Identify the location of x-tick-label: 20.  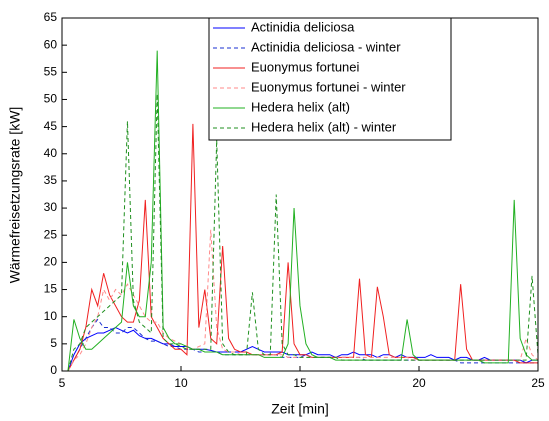
(419, 383).